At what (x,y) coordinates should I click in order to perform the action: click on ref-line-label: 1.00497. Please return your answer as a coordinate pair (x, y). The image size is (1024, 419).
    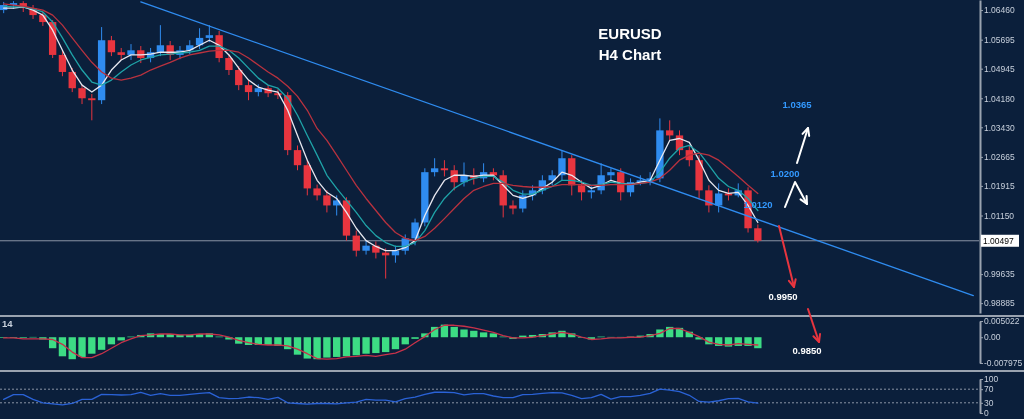
    Looking at the image, I should click on (998, 241).